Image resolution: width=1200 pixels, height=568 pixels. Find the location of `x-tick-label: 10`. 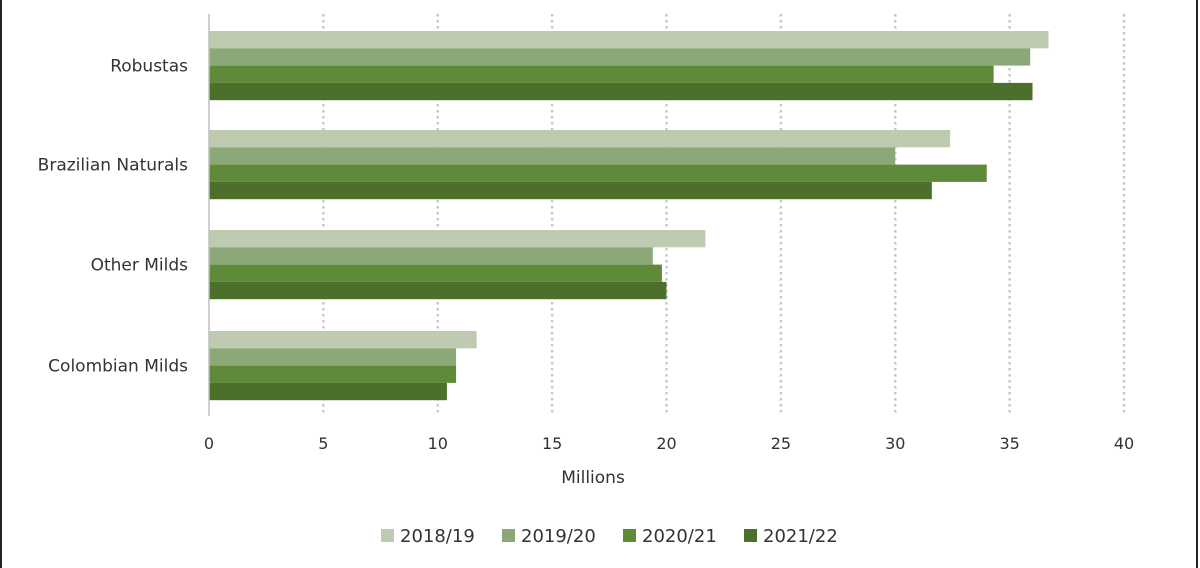

x-tick-label: 10 is located at coordinates (438, 443).